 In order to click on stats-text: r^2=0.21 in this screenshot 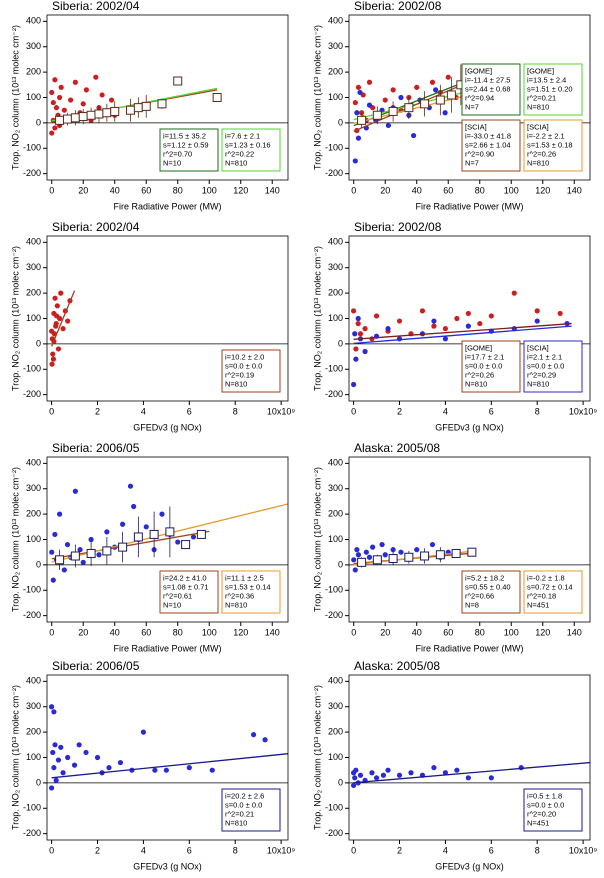, I will do `click(541, 97)`.